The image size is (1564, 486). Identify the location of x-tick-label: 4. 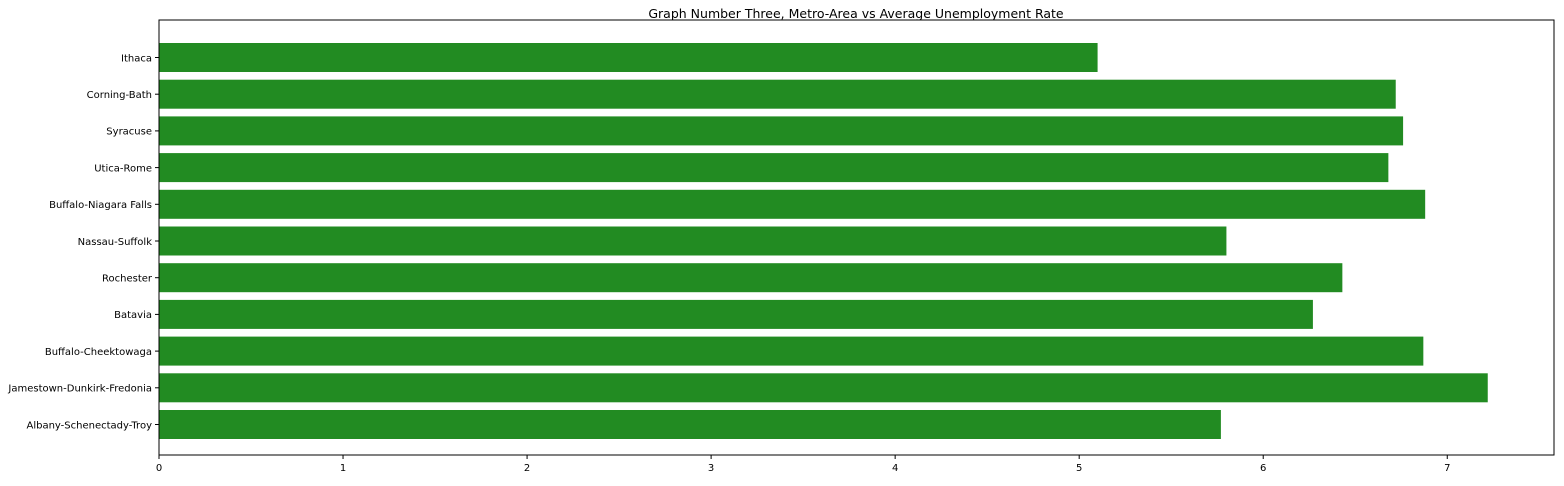
(895, 468).